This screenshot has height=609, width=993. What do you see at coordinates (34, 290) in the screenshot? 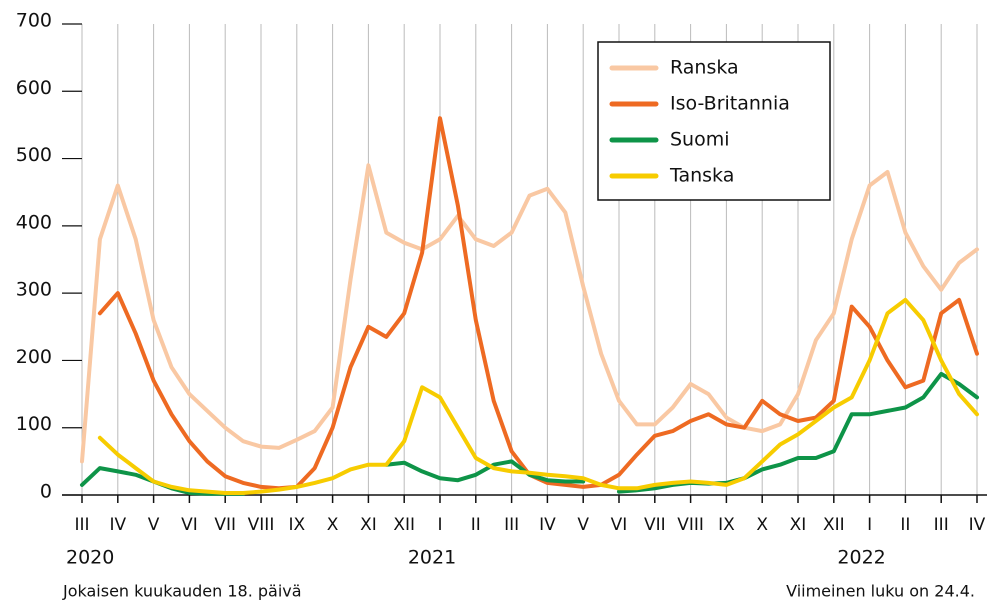
I see `y-tick-label: 300` at bounding box center [34, 290].